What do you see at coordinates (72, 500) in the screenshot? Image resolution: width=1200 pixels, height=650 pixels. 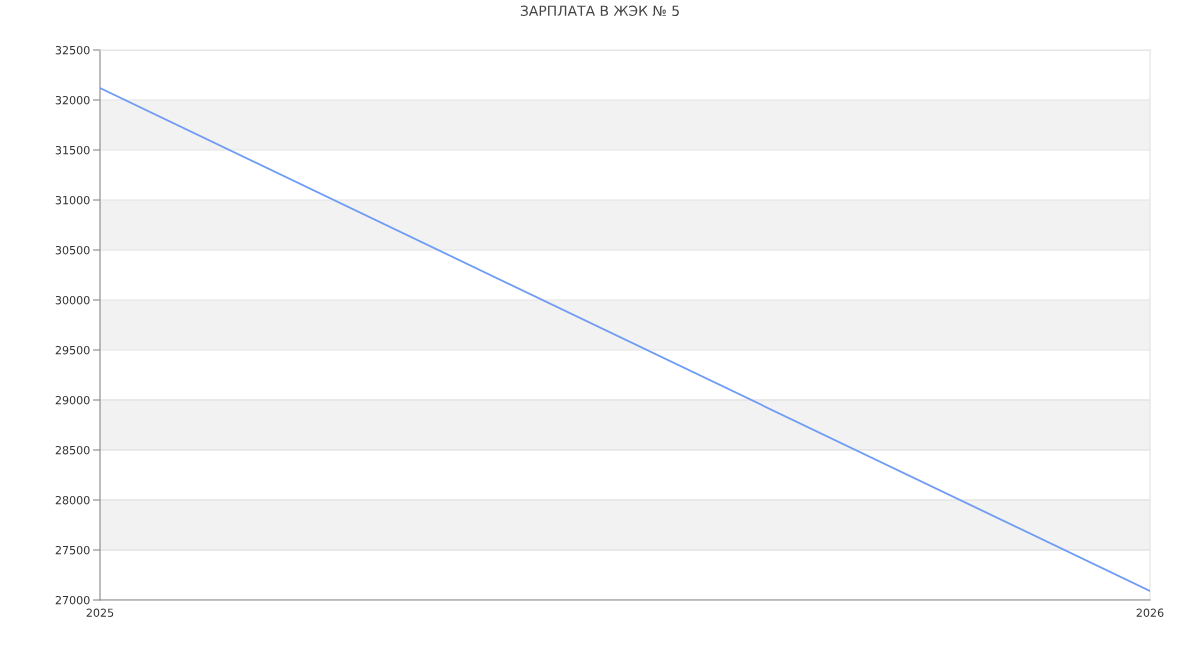 I see `y-tick-label: 28000` at bounding box center [72, 500].